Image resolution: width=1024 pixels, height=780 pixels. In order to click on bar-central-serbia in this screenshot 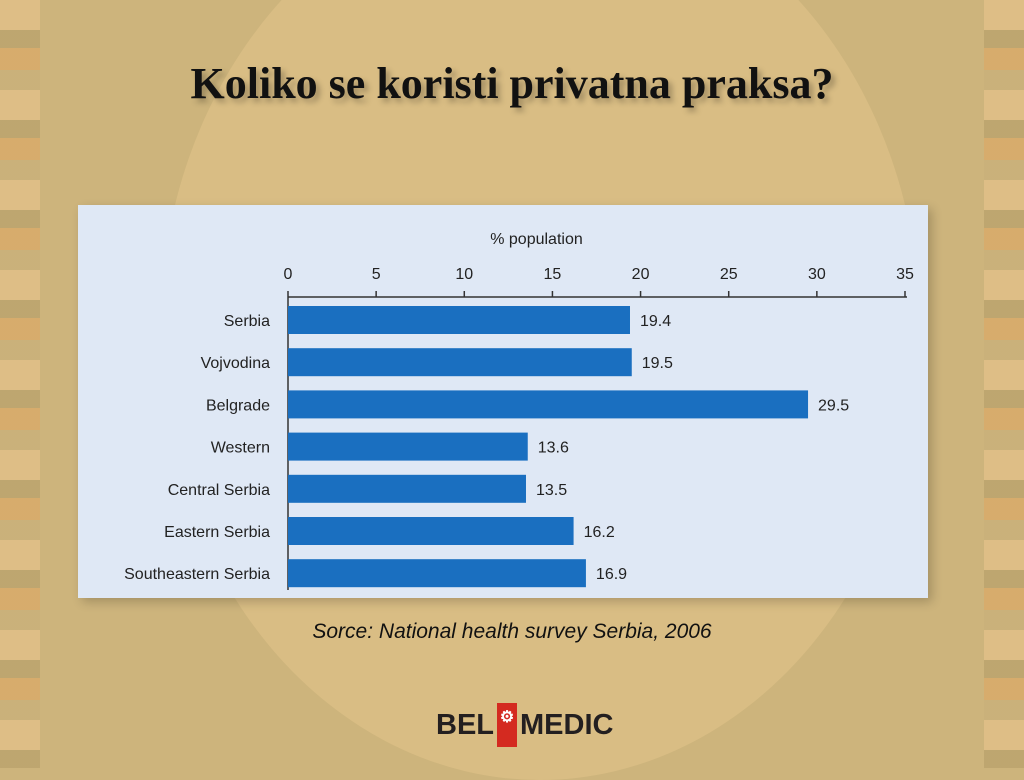, I will do `click(407, 488)`.